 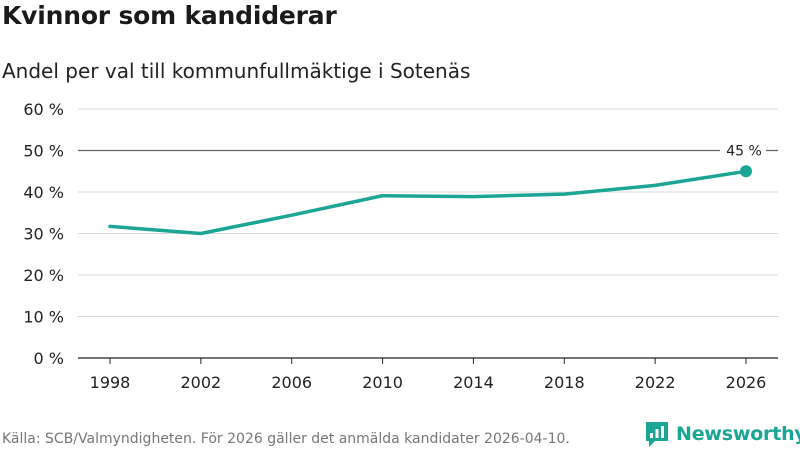 I want to click on x-tick-label: 2022, so click(x=655, y=382).